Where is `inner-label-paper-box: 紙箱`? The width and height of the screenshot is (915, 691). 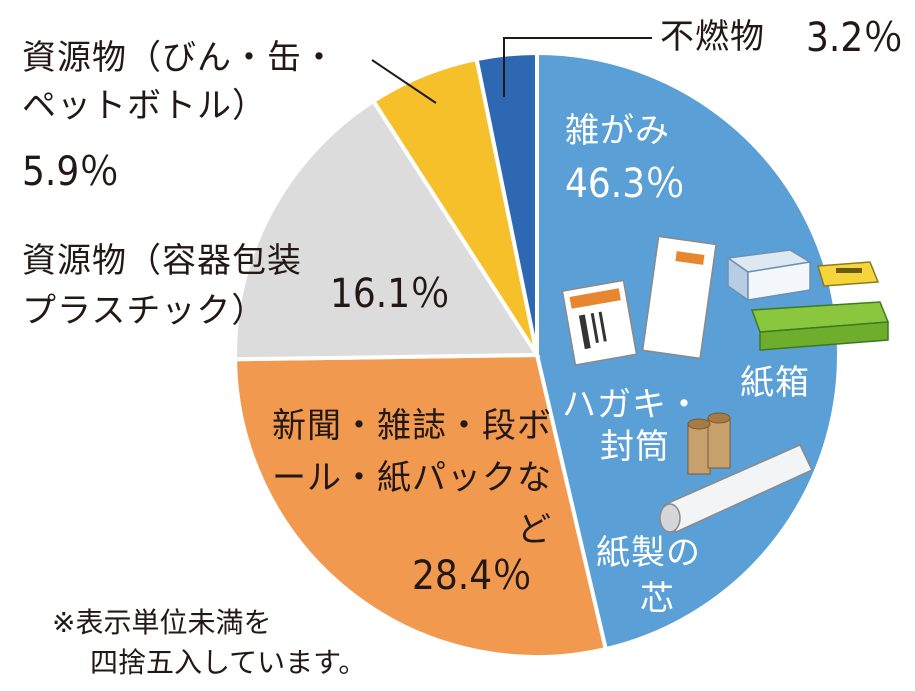
inner-label-paper-box: 紙箱 is located at coordinates (775, 383).